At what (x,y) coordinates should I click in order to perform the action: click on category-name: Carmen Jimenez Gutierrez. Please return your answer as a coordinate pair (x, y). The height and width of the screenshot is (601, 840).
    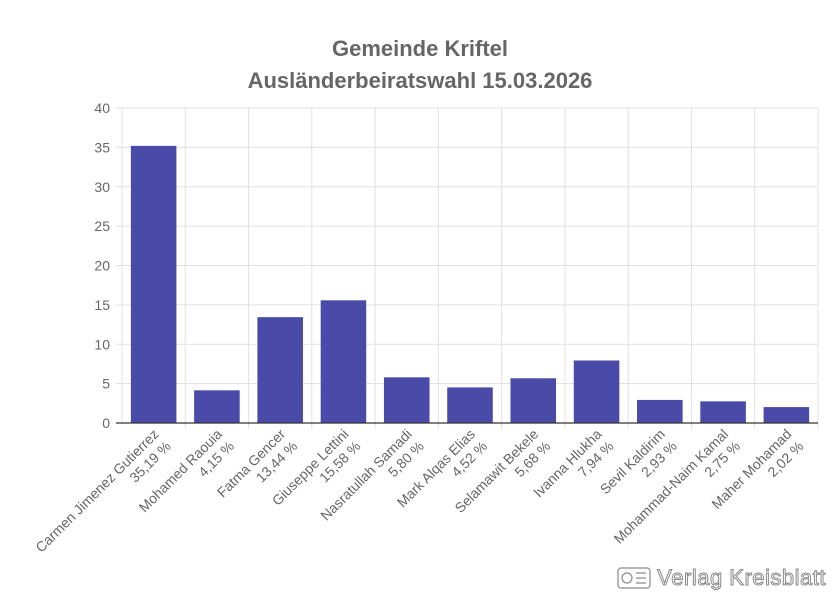
    Looking at the image, I should click on (97, 491).